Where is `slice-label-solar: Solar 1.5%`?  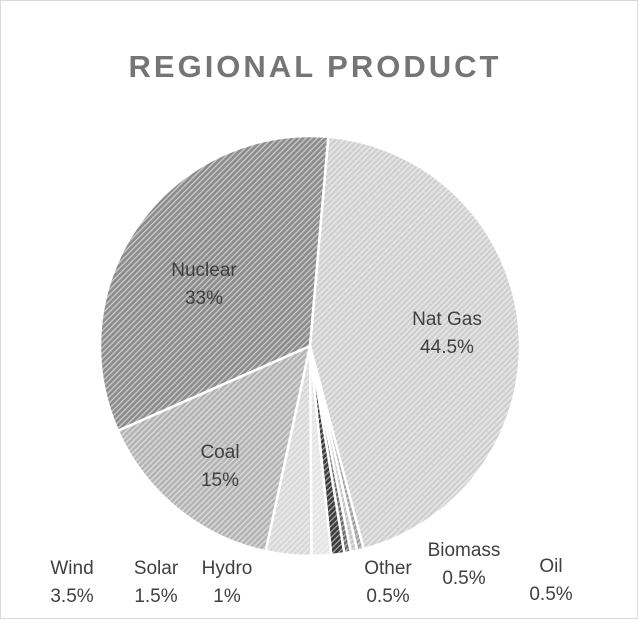
slice-label-solar: Solar 1.5% is located at coordinates (156, 582).